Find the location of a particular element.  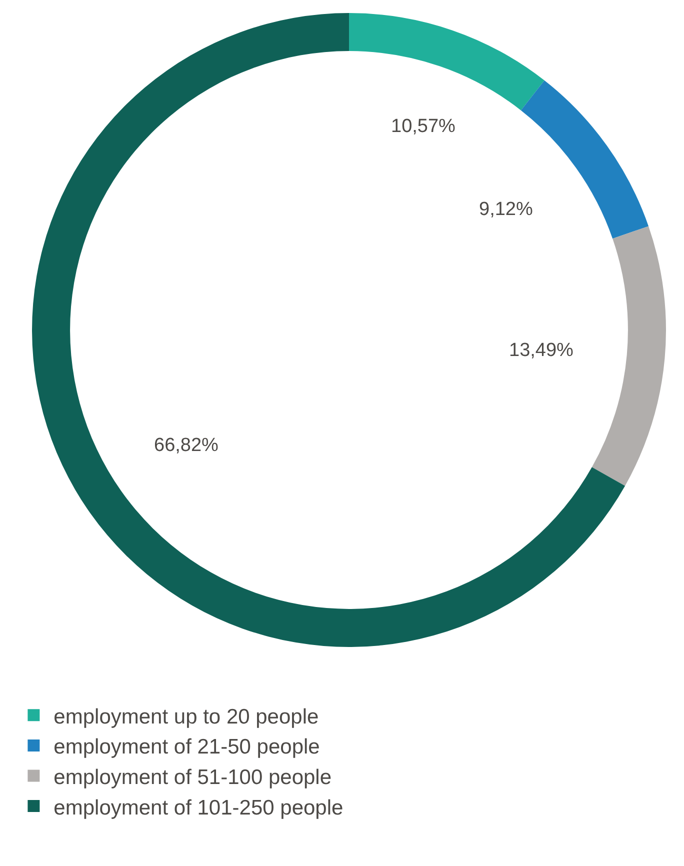

data-label: 13,49% is located at coordinates (541, 350).